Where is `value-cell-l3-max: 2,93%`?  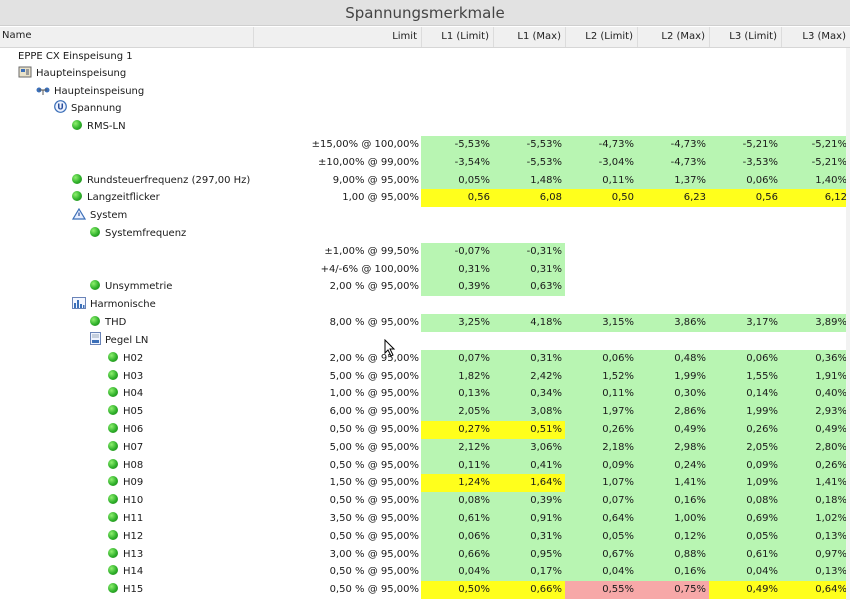
value-cell-l3-max: 2,93% is located at coordinates (815, 412).